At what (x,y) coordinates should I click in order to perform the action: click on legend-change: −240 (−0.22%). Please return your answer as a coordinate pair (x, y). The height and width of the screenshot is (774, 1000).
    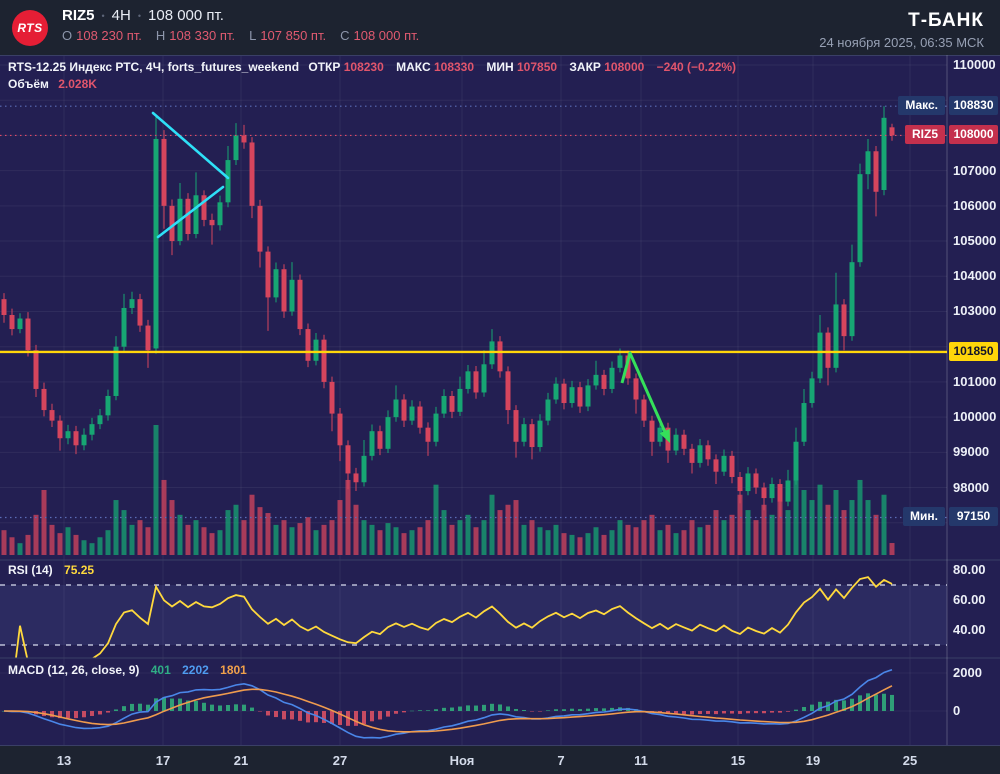
    Looking at the image, I should click on (696, 67).